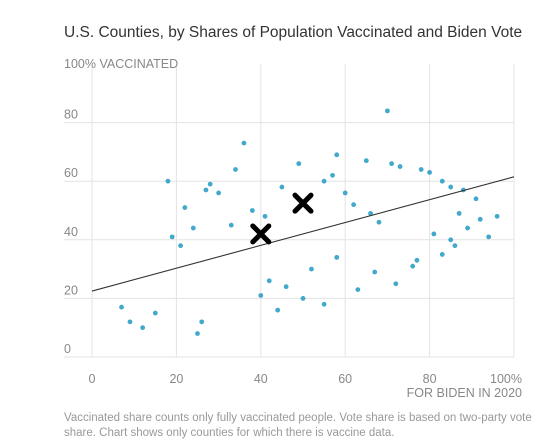 This screenshot has width=560, height=443. Describe the element at coordinates (92, 379) in the screenshot. I see `x-tick-label: 0` at that location.